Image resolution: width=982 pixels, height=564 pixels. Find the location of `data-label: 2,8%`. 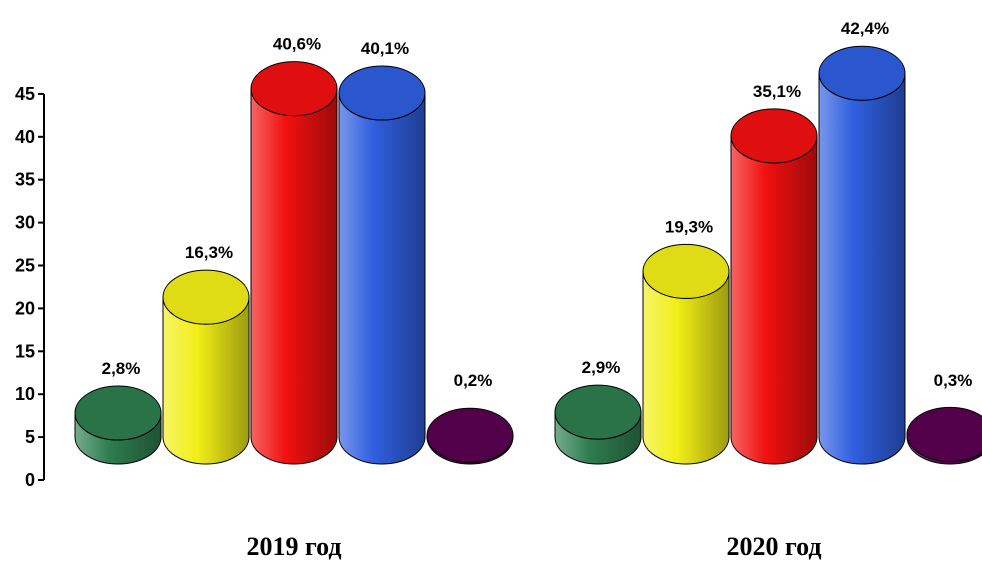

data-label: 2,8% is located at coordinates (121, 368).